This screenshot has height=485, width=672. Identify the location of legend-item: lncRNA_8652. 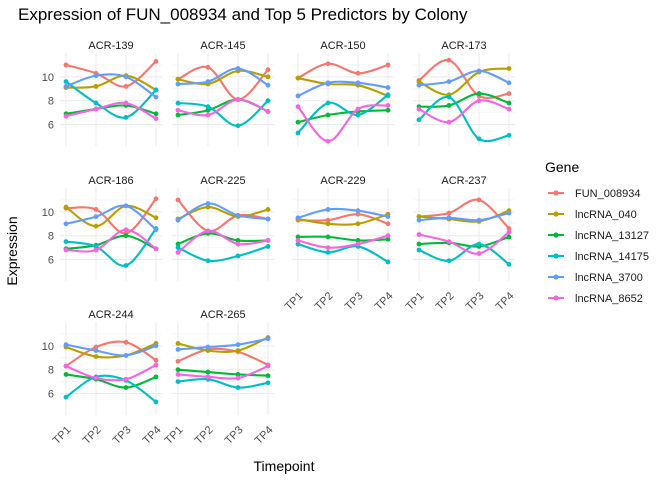
(595, 299).